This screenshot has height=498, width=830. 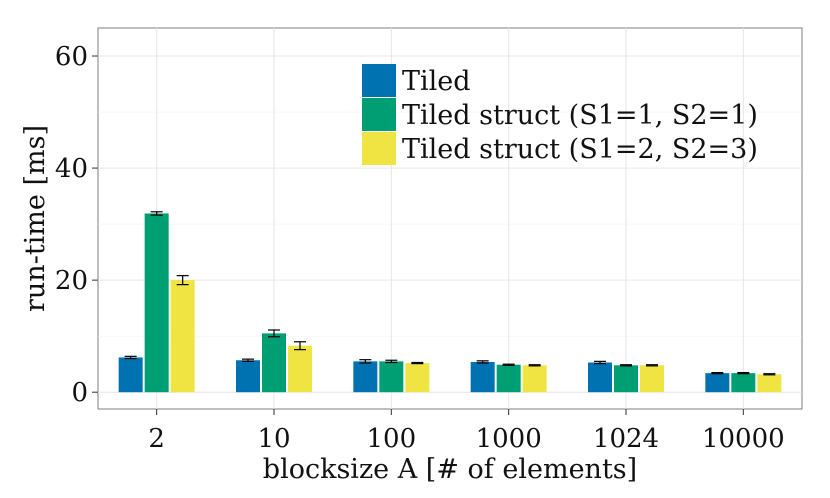 I want to click on x-tick-label: 10000, so click(x=743, y=439).